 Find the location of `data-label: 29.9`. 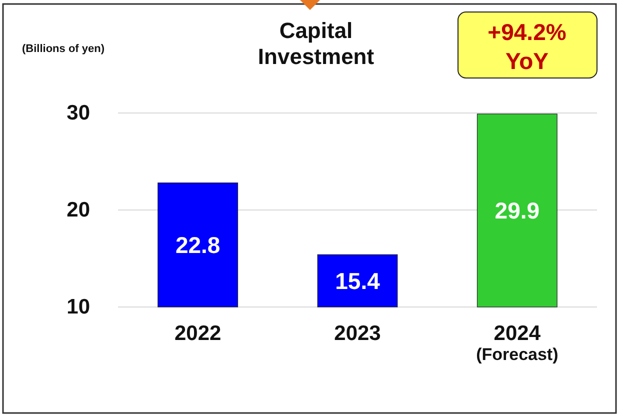

data-label: 29.9 is located at coordinates (517, 210).